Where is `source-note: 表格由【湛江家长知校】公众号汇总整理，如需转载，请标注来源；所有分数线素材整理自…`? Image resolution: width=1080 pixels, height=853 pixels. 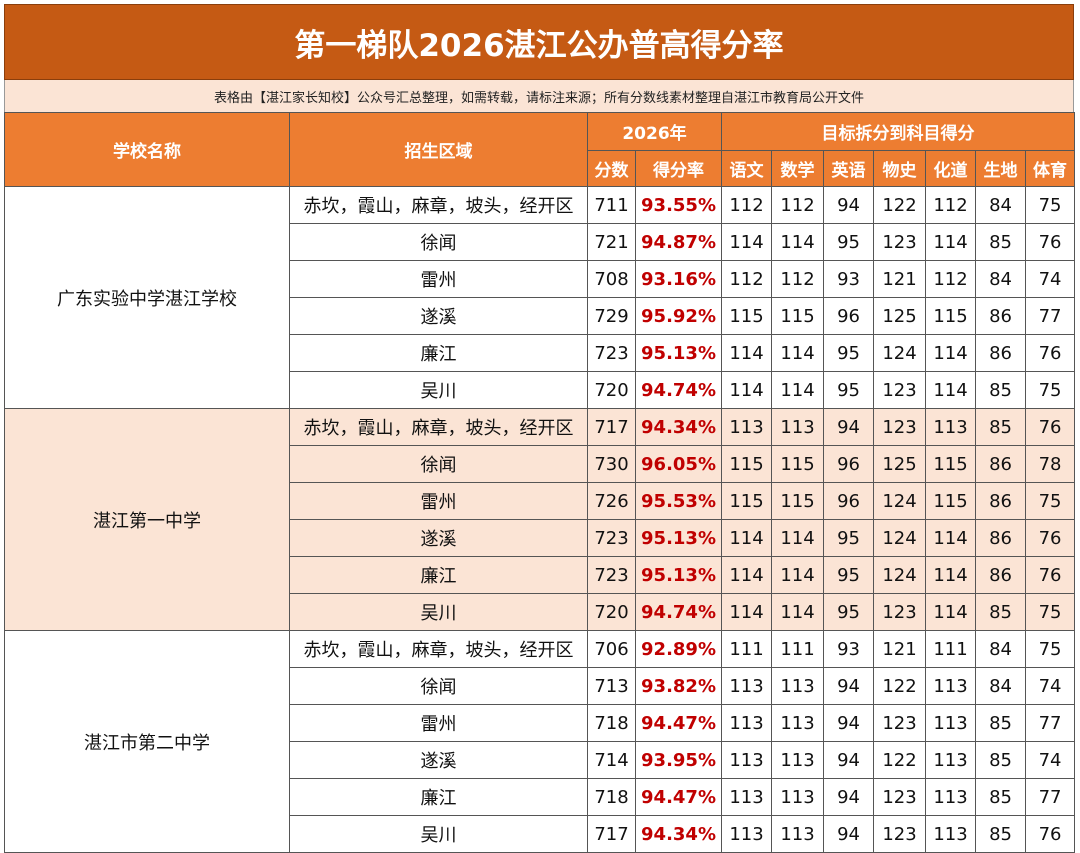 source-note: 表格由【湛江家长知校】公众号汇总整理，如需转载，请标注来源；所有分数线素材整理自… is located at coordinates (539, 96).